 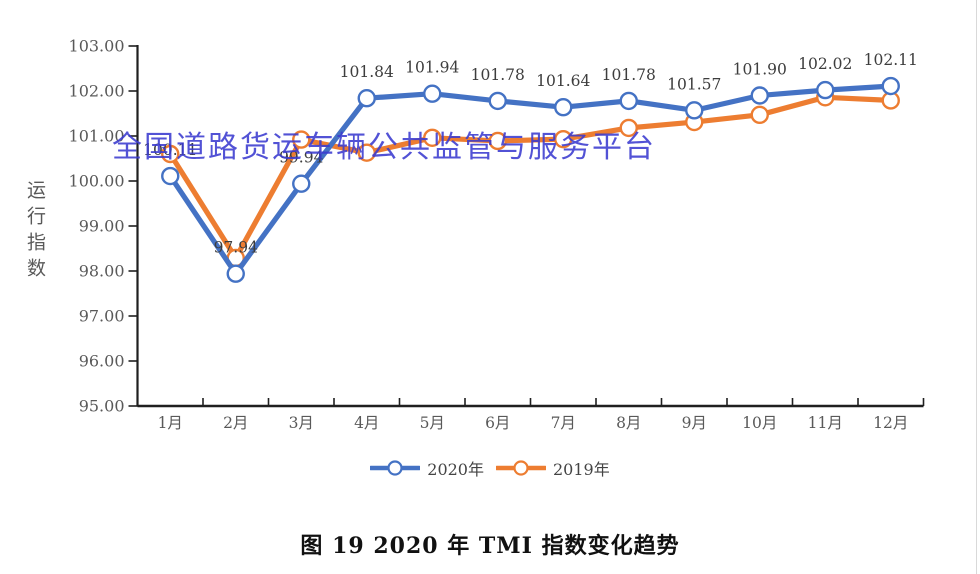 I want to click on legend-item-2020: 2020年, so click(x=427, y=468).